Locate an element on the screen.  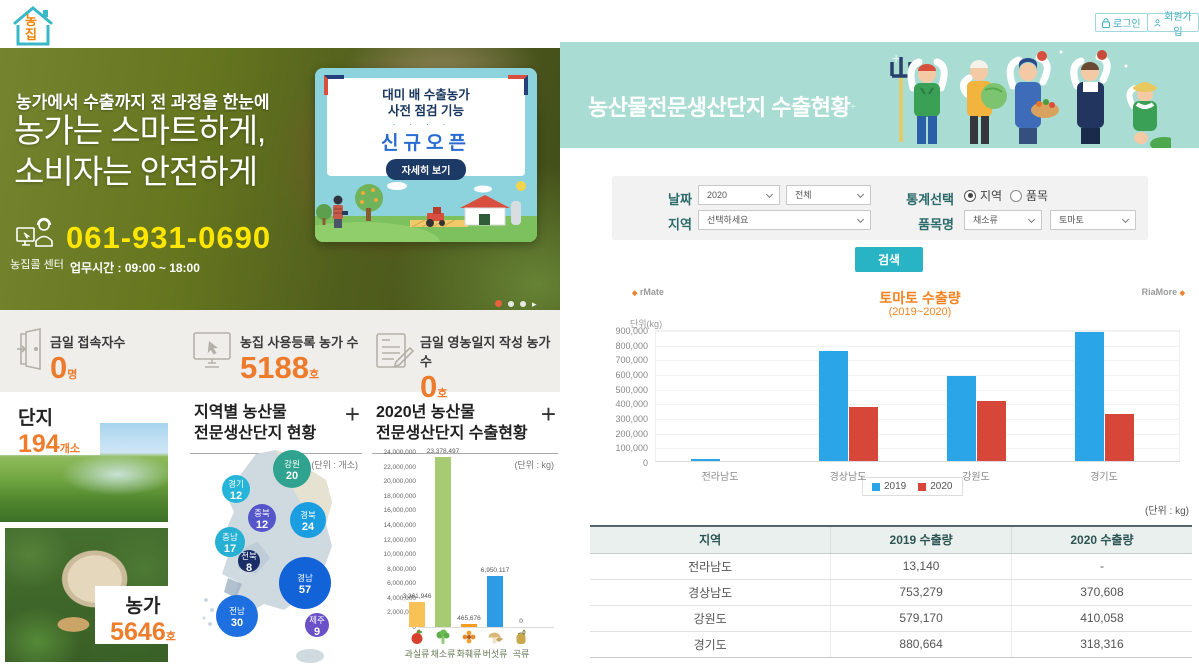
year-select: 2020 is located at coordinates (739, 195).